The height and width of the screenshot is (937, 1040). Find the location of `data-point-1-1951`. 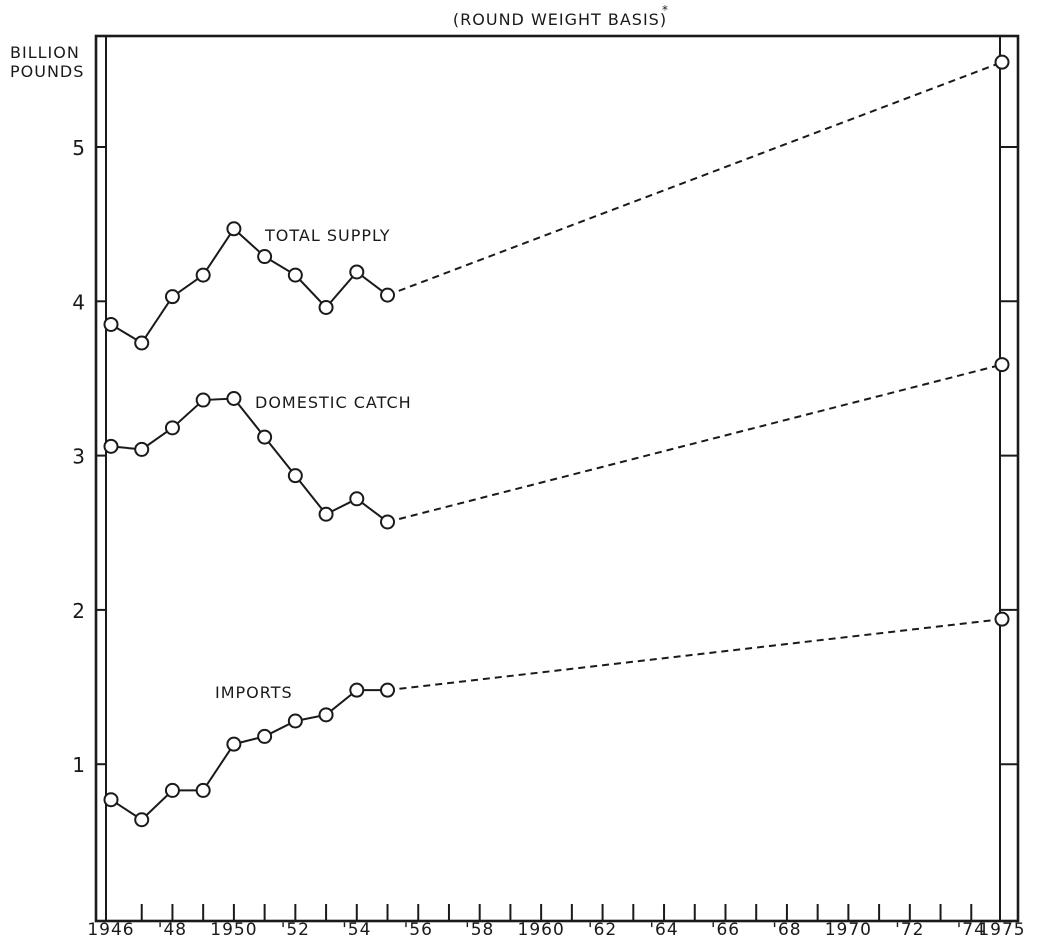

data-point-1-1951 is located at coordinates (265, 437).